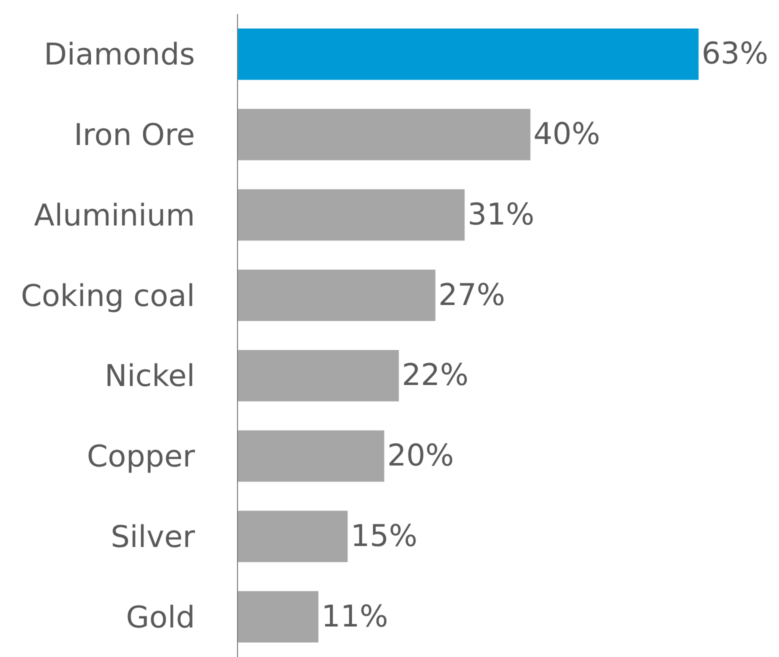 This screenshot has width=779, height=657. What do you see at coordinates (420, 456) in the screenshot?
I see `data-label: 20%` at bounding box center [420, 456].